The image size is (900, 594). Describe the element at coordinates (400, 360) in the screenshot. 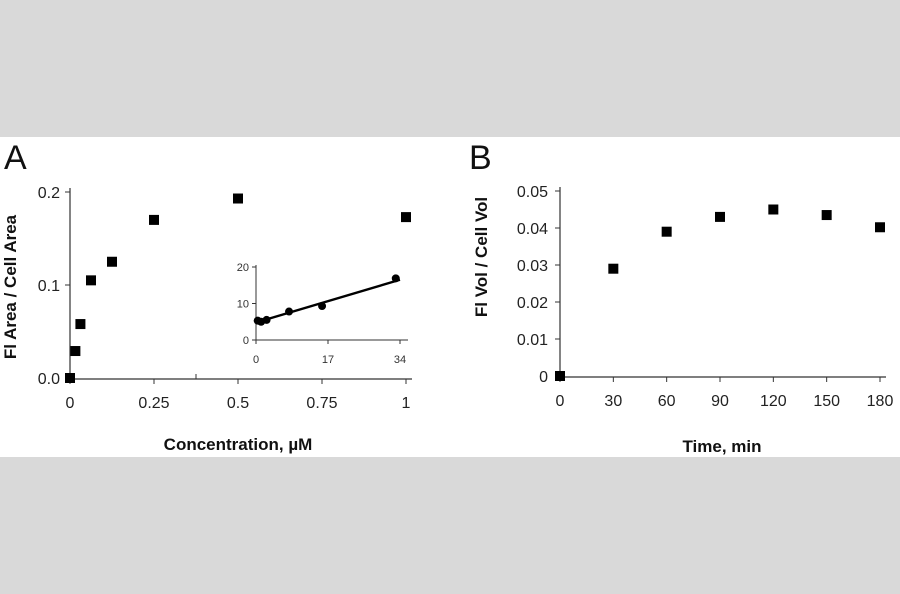

I see `inset-x-tick-label: 34` at that location.